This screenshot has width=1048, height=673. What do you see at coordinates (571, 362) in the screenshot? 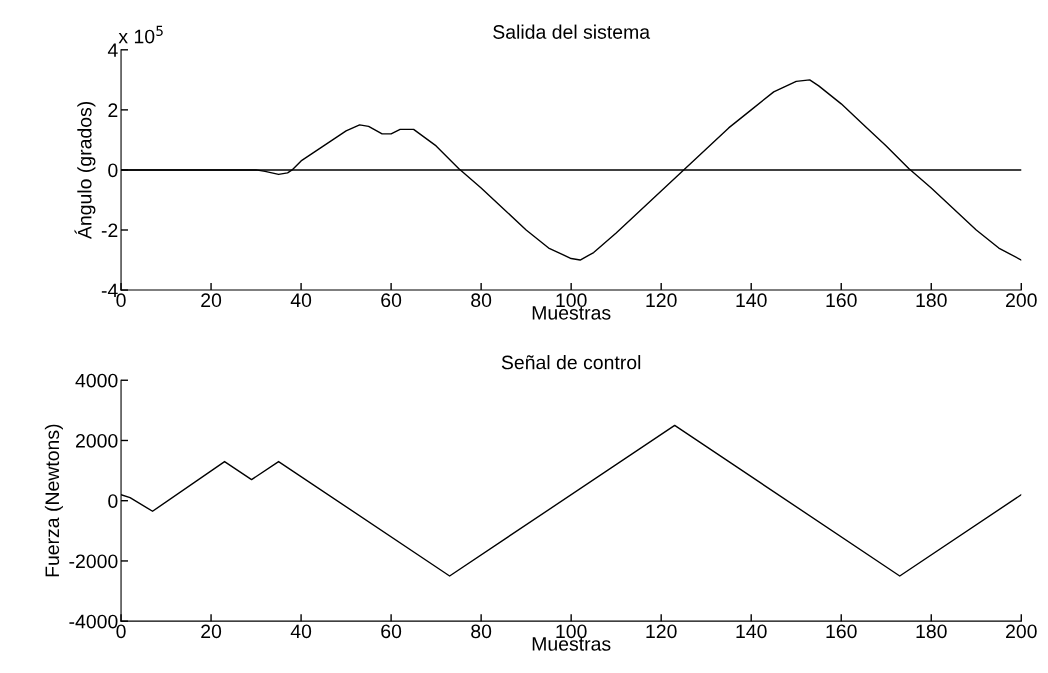
I see `chart-title: Señal de control` at bounding box center [571, 362].